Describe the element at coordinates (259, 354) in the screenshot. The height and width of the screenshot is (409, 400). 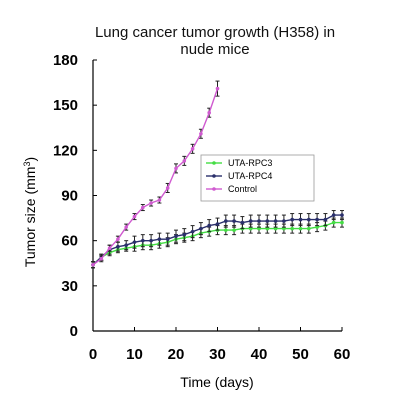
I see `x-tick-label: 40` at that location.